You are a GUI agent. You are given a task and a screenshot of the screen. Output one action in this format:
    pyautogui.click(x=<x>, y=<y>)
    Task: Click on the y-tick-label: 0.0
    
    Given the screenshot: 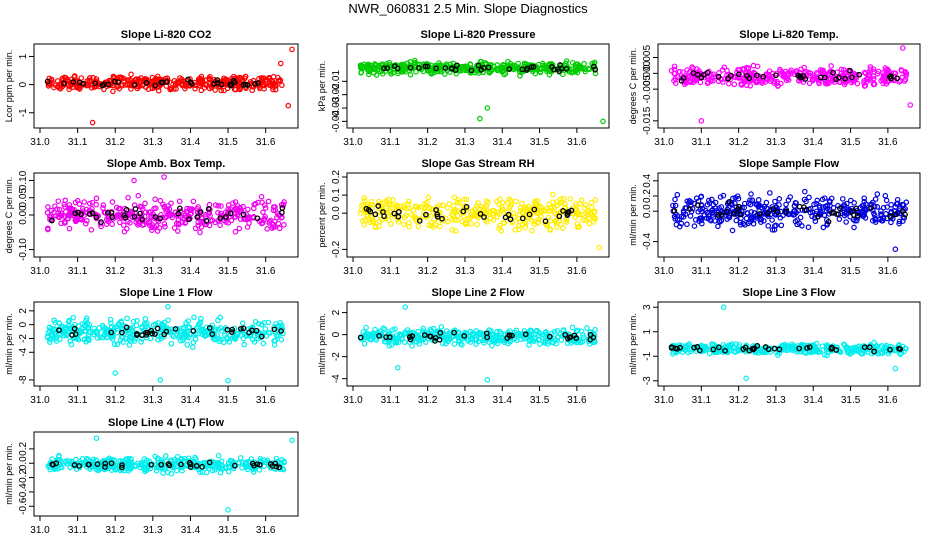 What is the action you would take?
    pyautogui.click(x=647, y=211)
    